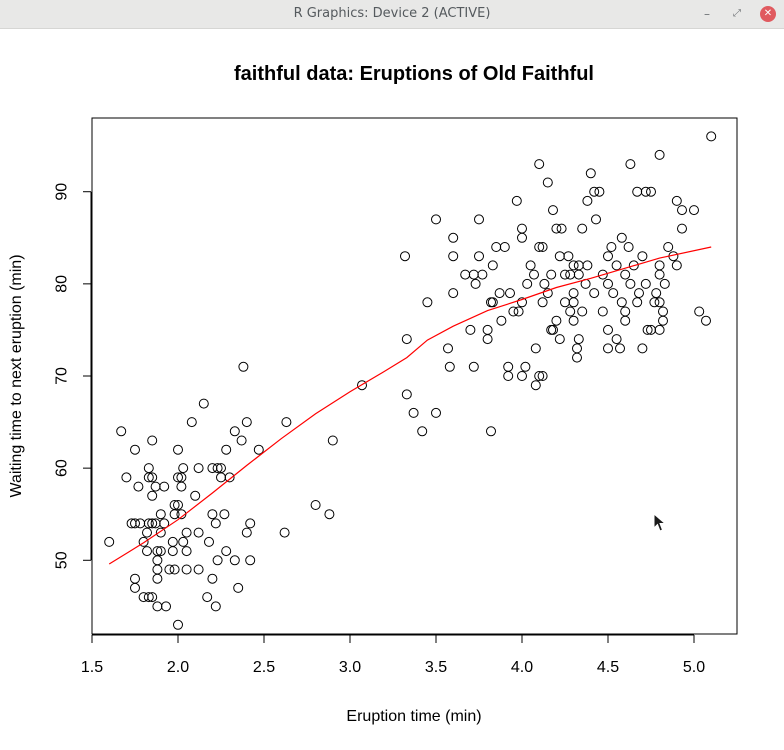  Describe the element at coordinates (694, 667) in the screenshot. I see `x-tick-label: 5.0` at that location.